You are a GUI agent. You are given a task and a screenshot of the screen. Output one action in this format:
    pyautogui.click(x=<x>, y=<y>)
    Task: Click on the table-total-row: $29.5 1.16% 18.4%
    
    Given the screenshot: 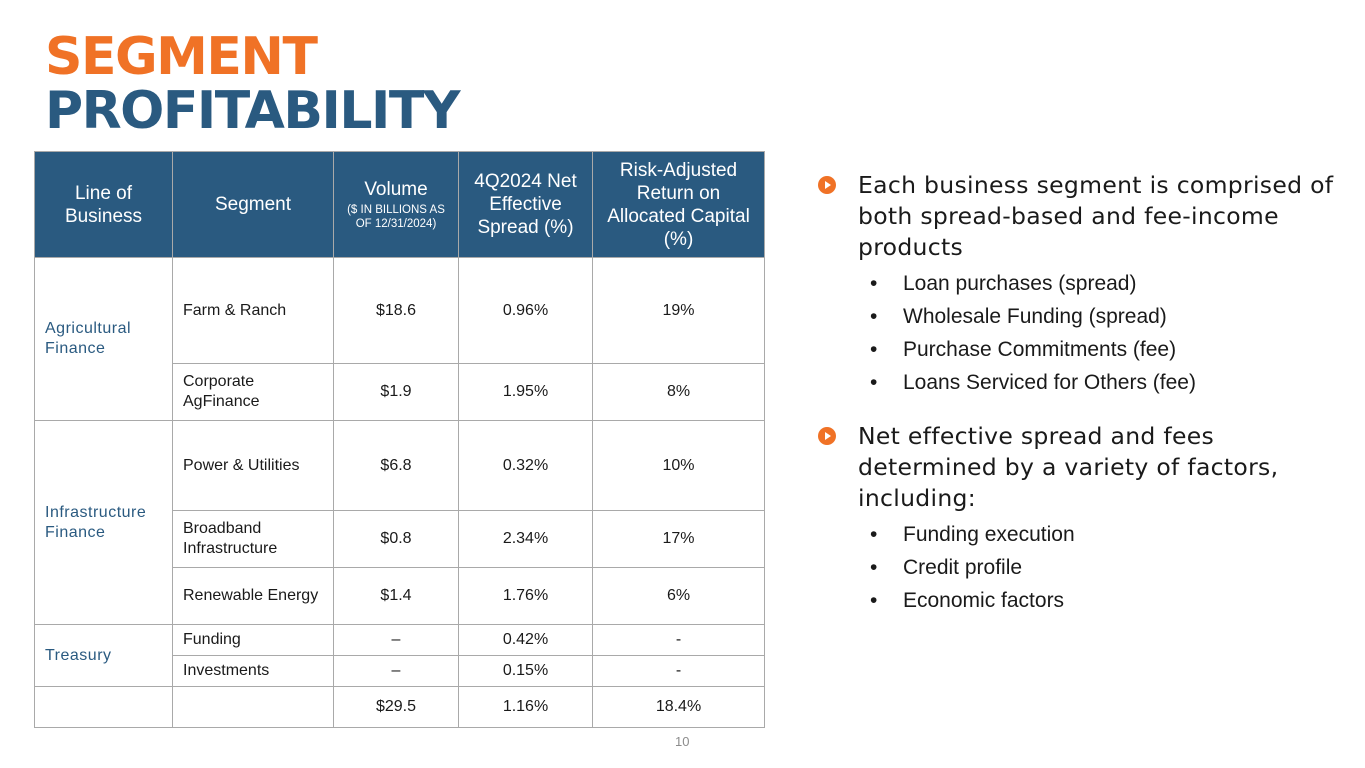 What is the action you would take?
    pyautogui.click(x=399, y=707)
    